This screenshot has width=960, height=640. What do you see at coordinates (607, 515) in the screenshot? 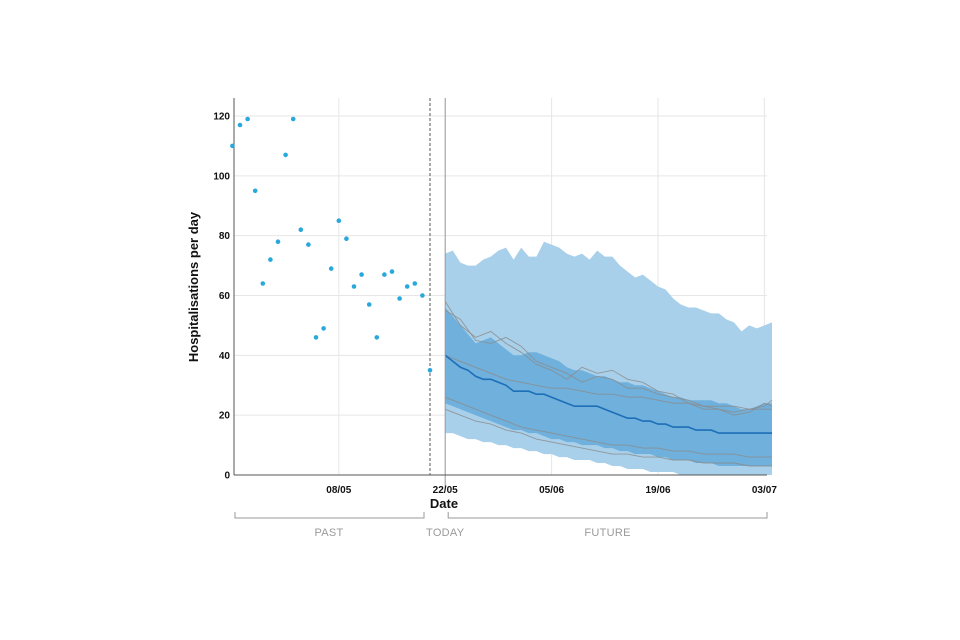
I see `future-bracket` at bounding box center [607, 515].